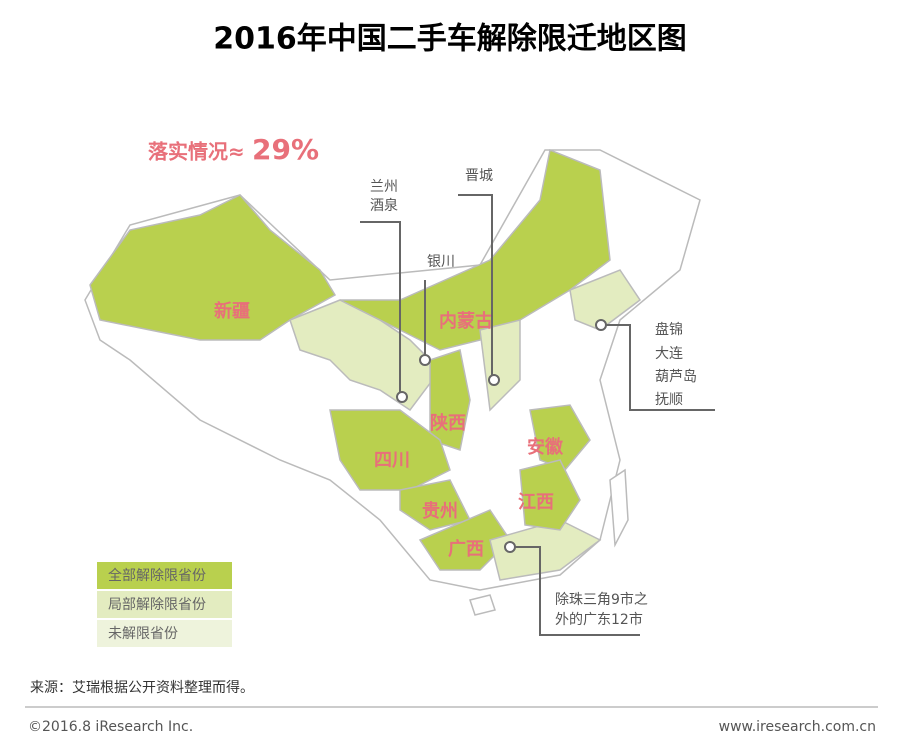  What do you see at coordinates (441, 262) in the screenshot?
I see `callout: 银川` at bounding box center [441, 262].